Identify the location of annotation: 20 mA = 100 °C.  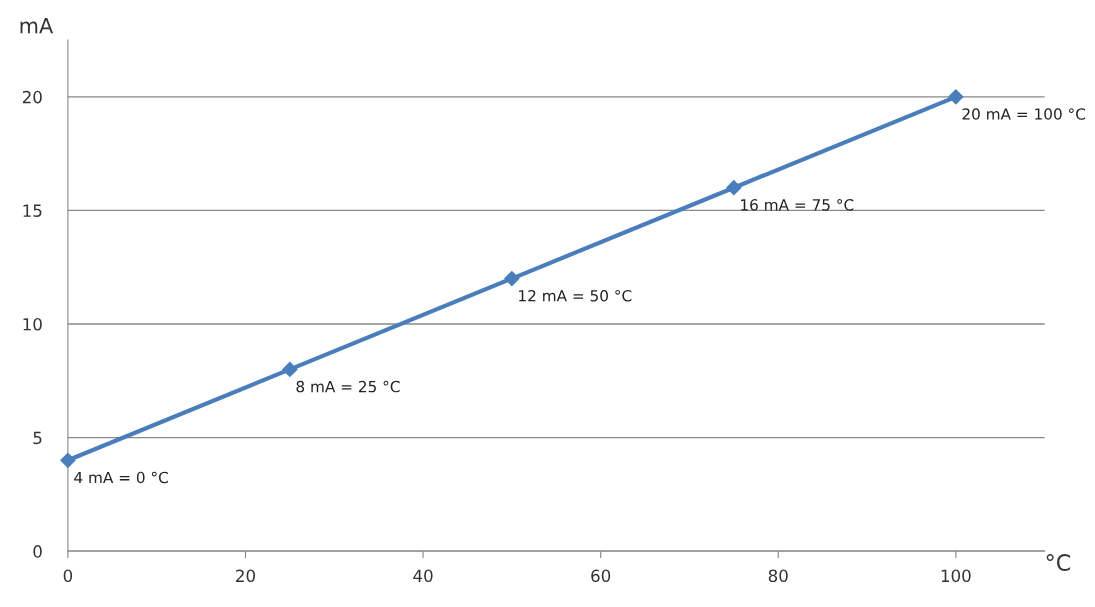
(1024, 114).